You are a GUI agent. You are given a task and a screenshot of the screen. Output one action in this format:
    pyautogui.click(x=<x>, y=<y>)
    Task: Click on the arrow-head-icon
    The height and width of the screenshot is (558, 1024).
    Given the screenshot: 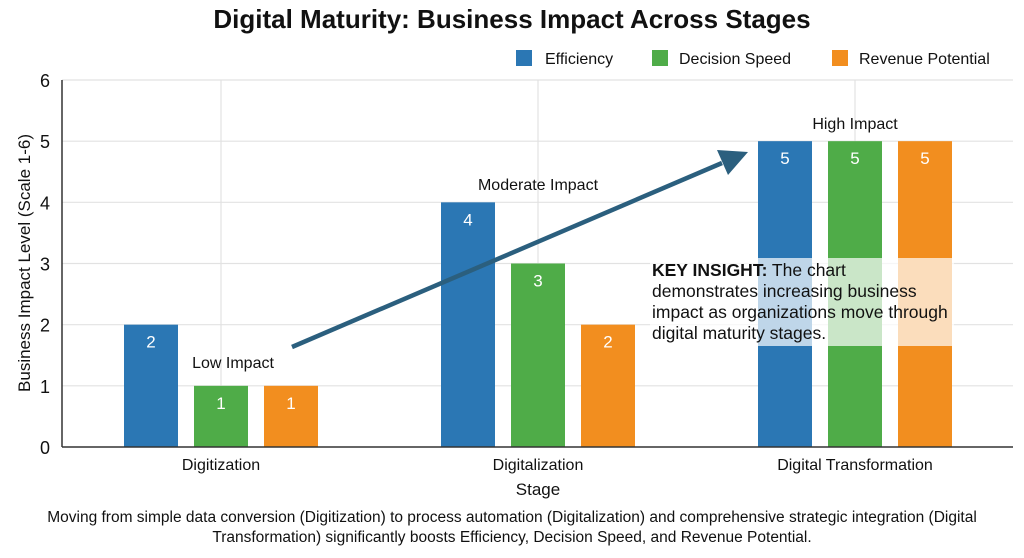 What is the action you would take?
    pyautogui.click(x=732, y=162)
    